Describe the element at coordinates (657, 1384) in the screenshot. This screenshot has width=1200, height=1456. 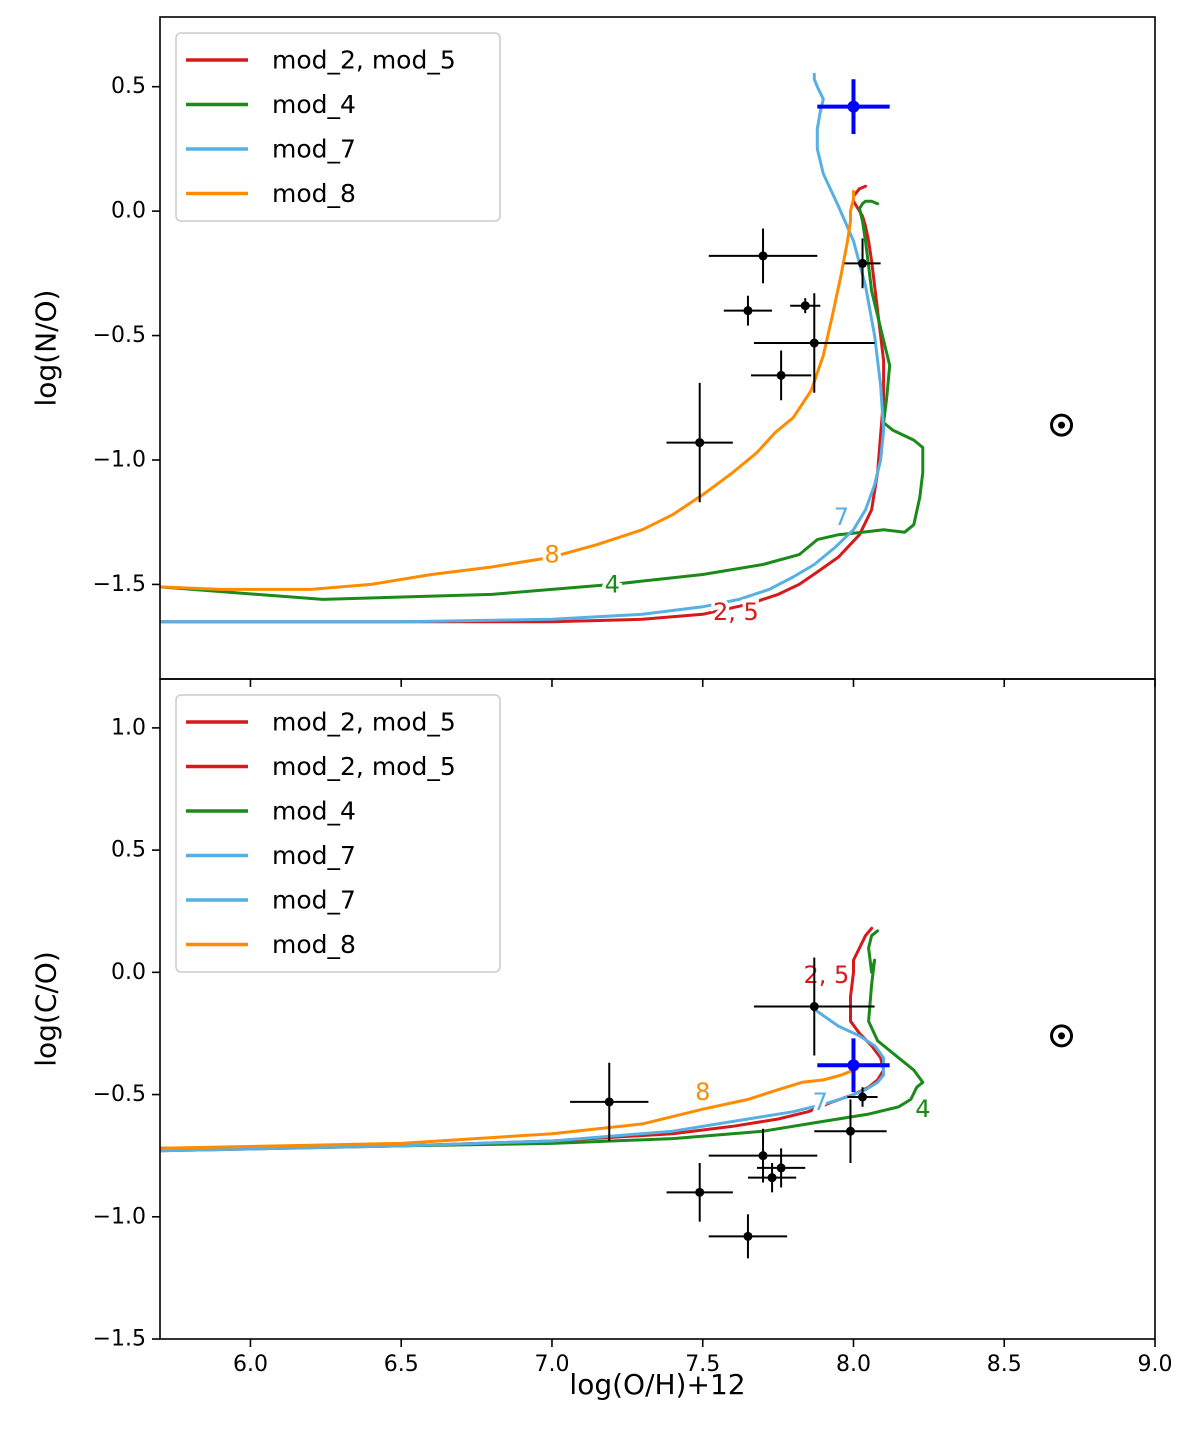
I see `x-axis-label: log(O/H)+12` at that location.